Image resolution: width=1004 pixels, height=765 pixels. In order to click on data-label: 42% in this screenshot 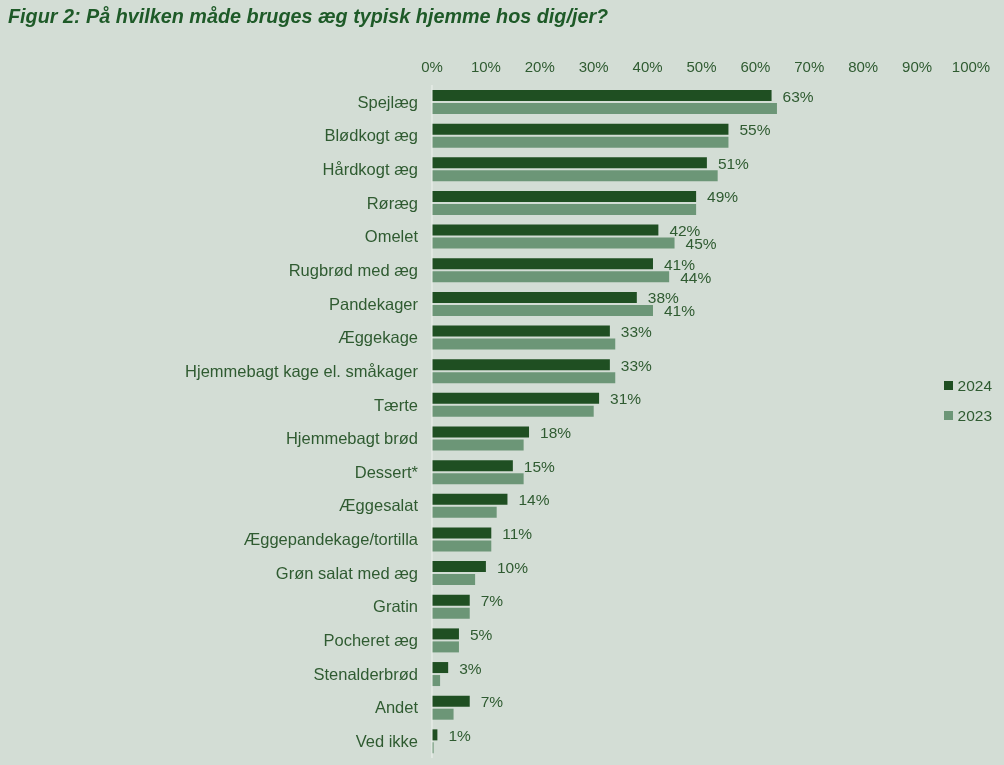, I will do `click(685, 230)`.